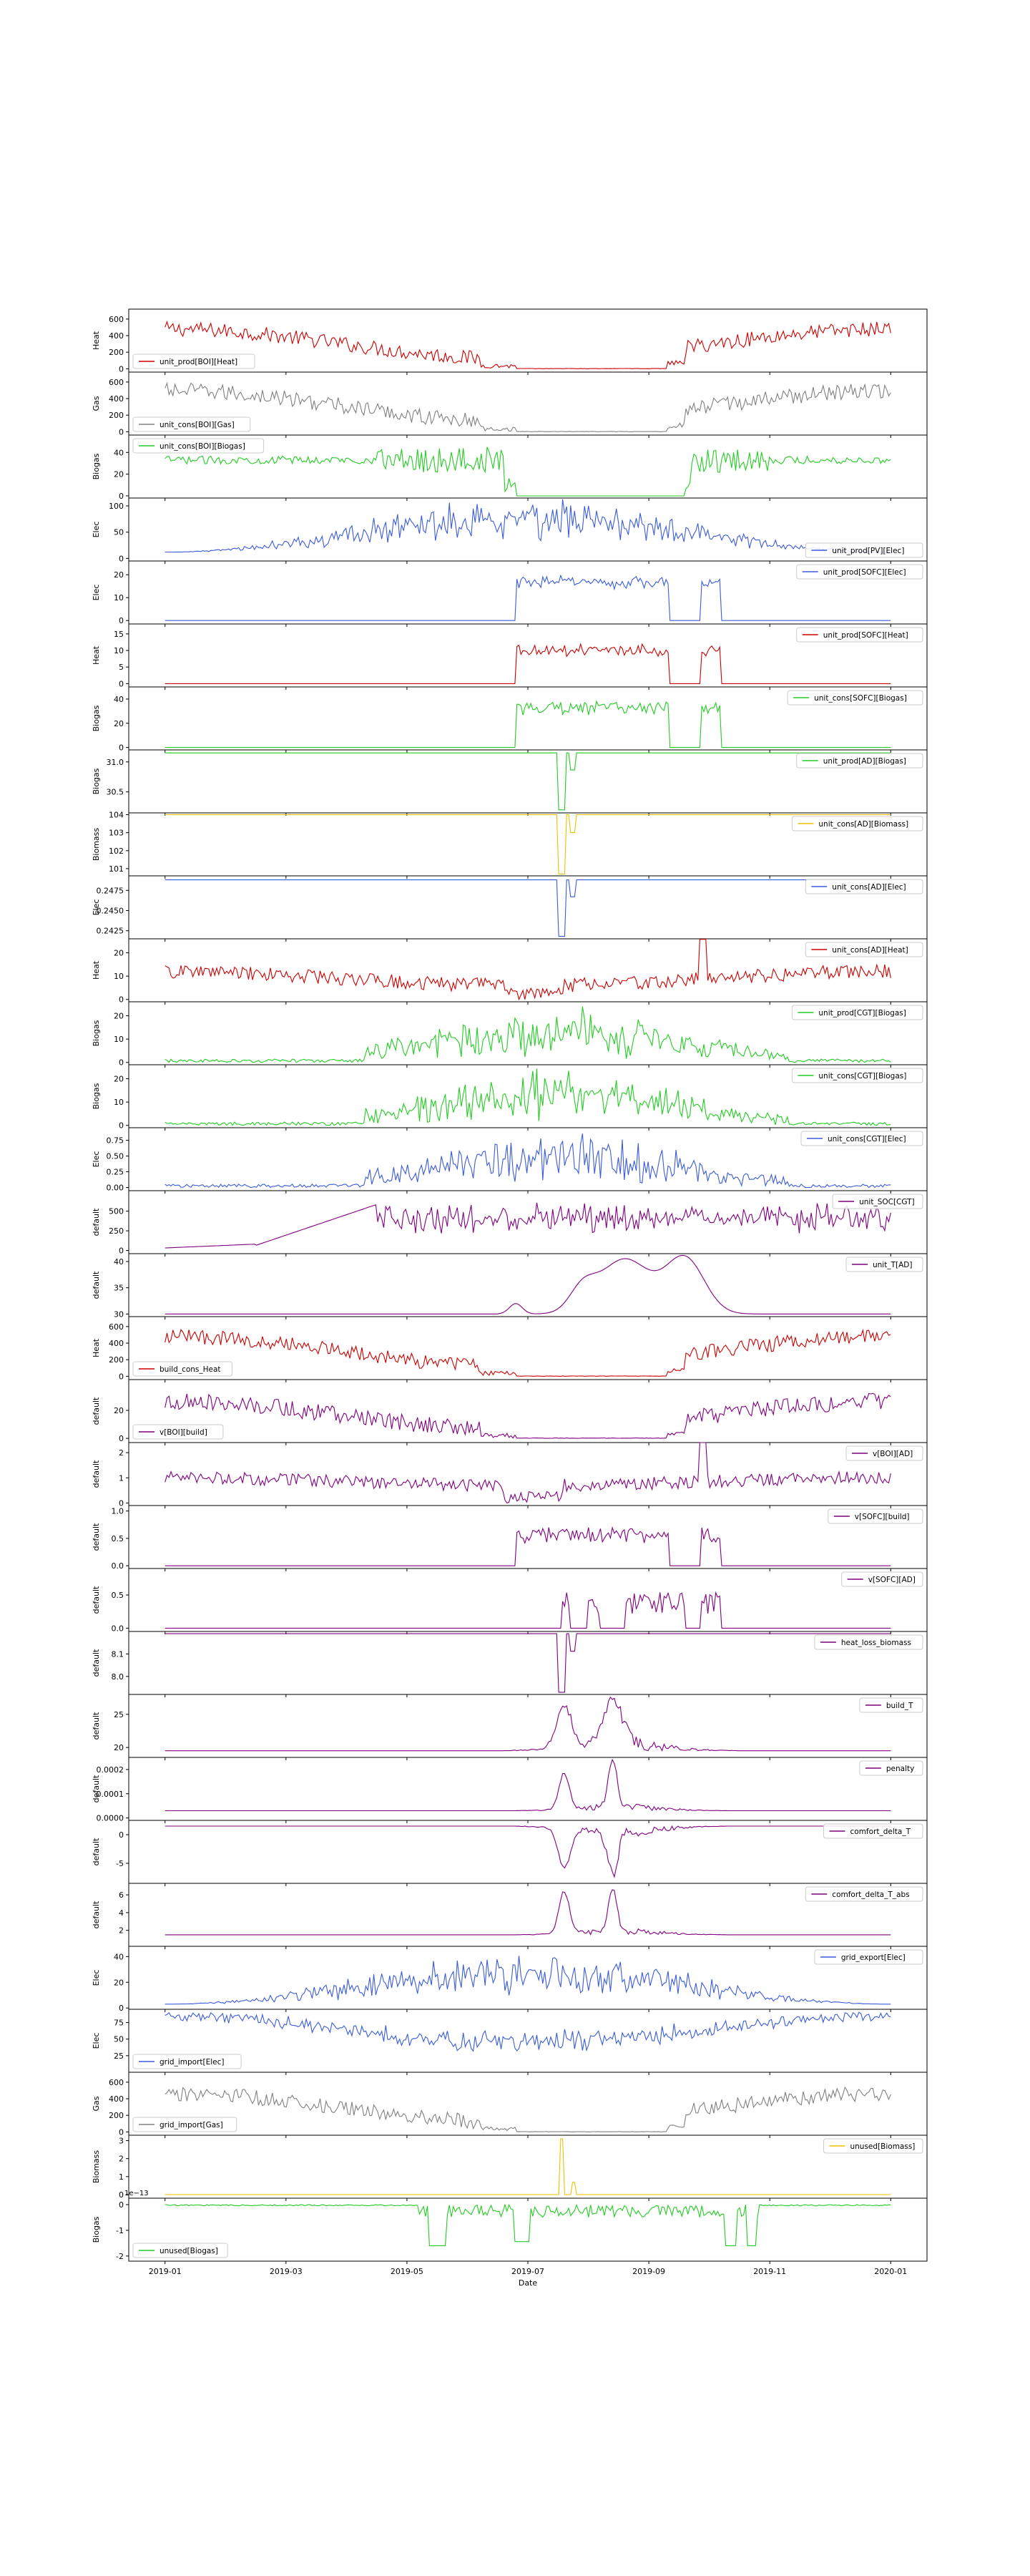 The width and height of the screenshot is (1030, 2576). I want to click on legend-label: v[SOFC][build], so click(883, 1517).